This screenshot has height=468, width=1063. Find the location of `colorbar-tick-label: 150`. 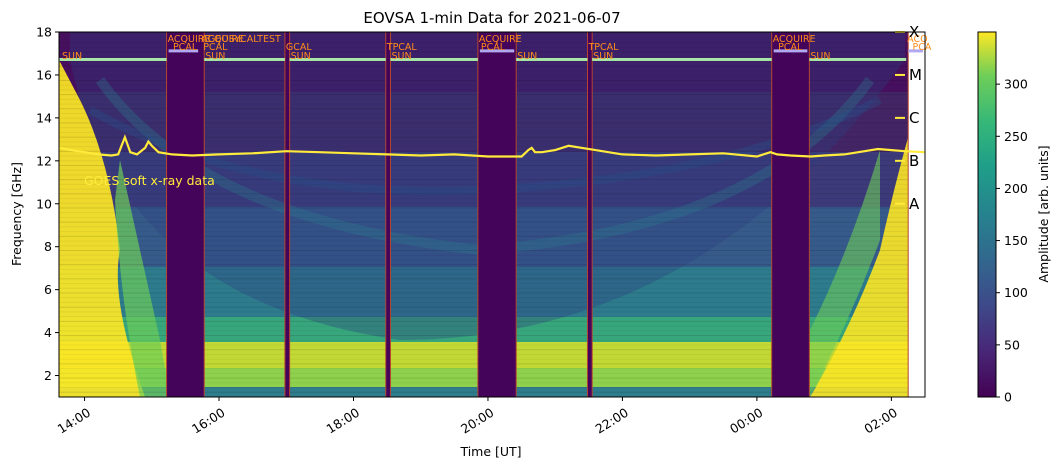

colorbar-tick-label: 150 is located at coordinates (1016, 240).